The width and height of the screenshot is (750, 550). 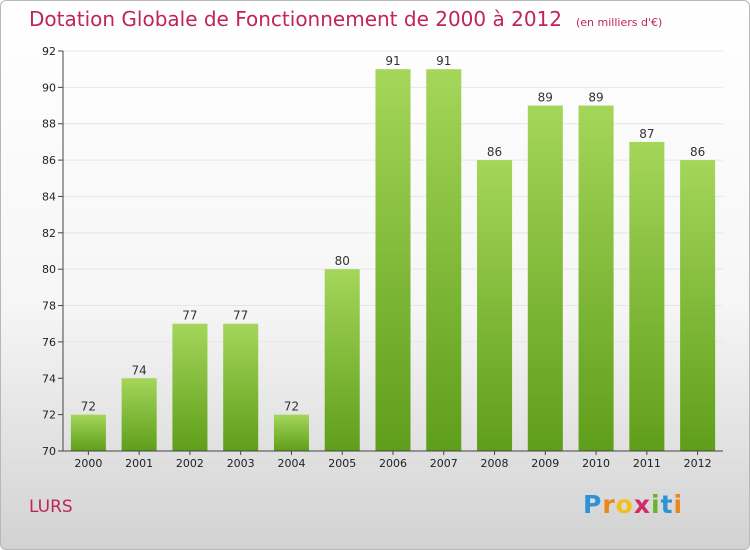 I want to click on x-tick-label: 2011, so click(x=647, y=463).